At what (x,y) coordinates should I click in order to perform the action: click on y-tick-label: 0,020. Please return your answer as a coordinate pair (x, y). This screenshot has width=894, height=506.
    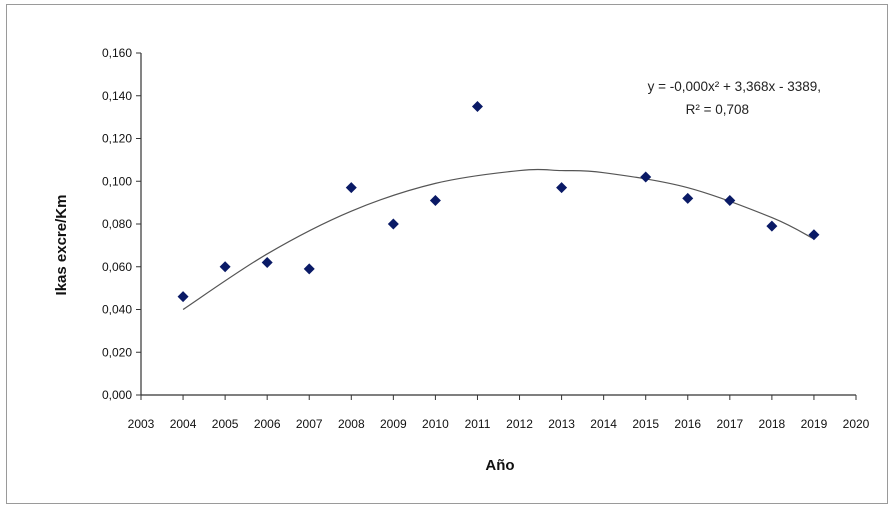
    Looking at the image, I should click on (117, 352).